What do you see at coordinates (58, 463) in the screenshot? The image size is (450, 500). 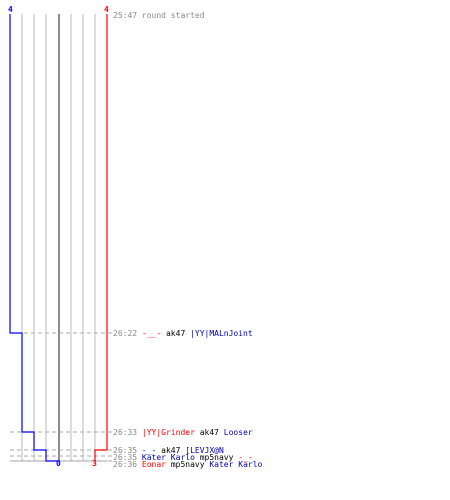 I see `series-end-label-blue: 0` at bounding box center [58, 463].